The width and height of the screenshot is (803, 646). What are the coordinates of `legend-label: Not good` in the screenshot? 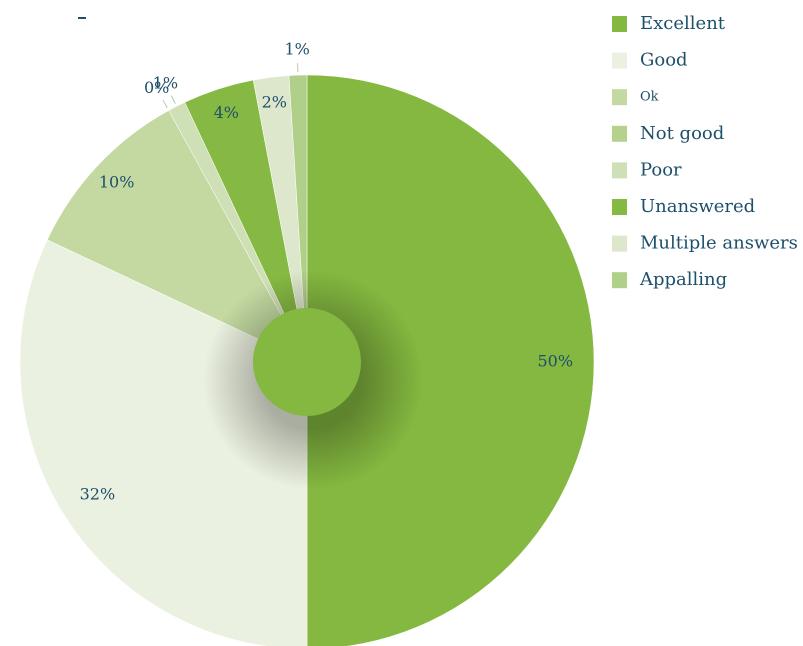 It's located at (682, 133).